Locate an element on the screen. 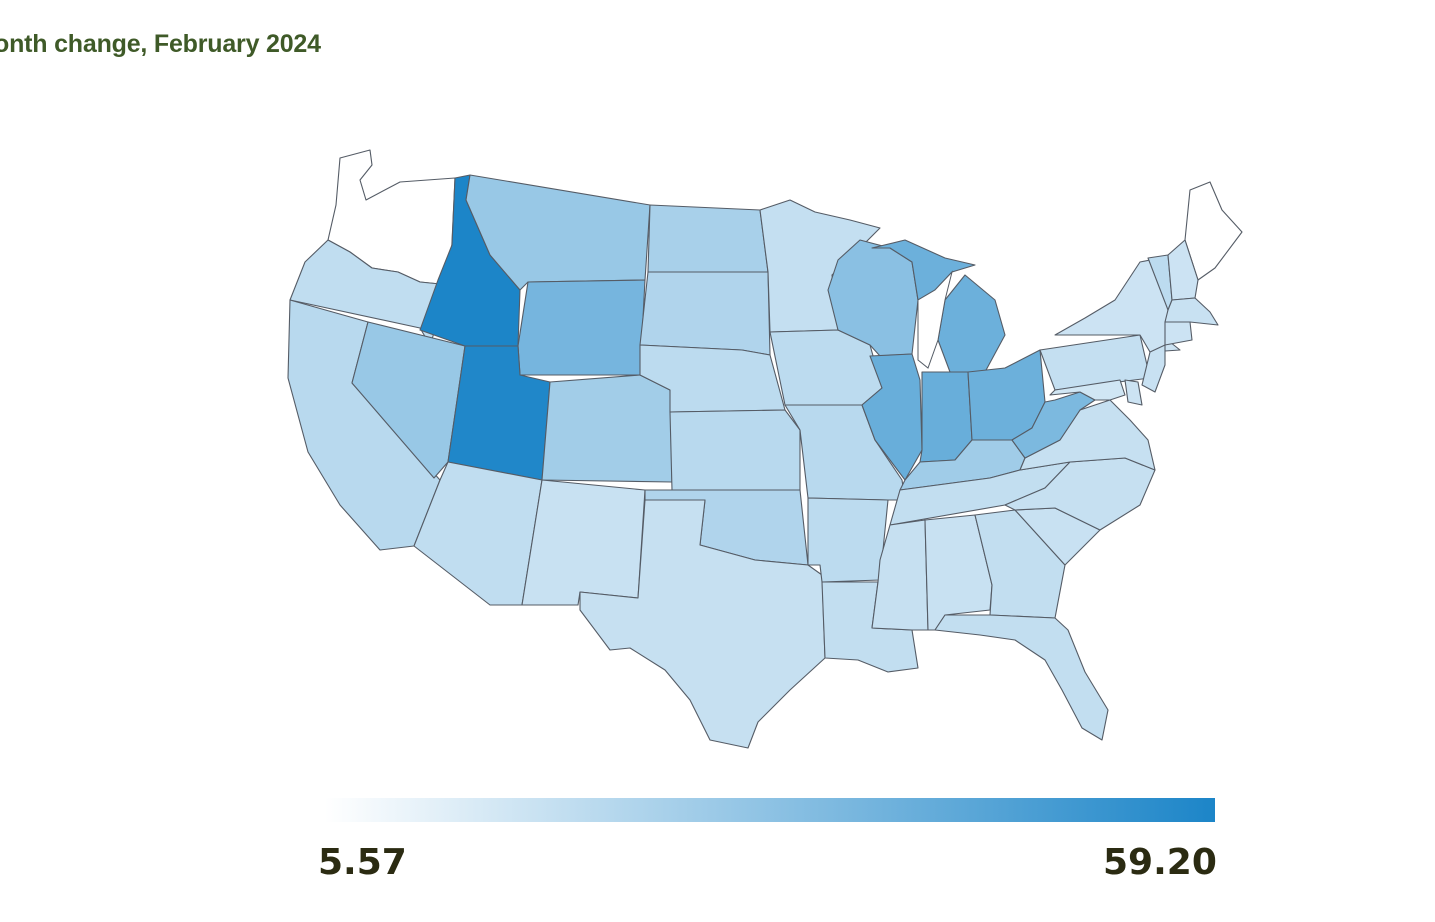 This screenshot has width=1435, height=922. state-wyoming: Wyoming is located at coordinates (581, 327).